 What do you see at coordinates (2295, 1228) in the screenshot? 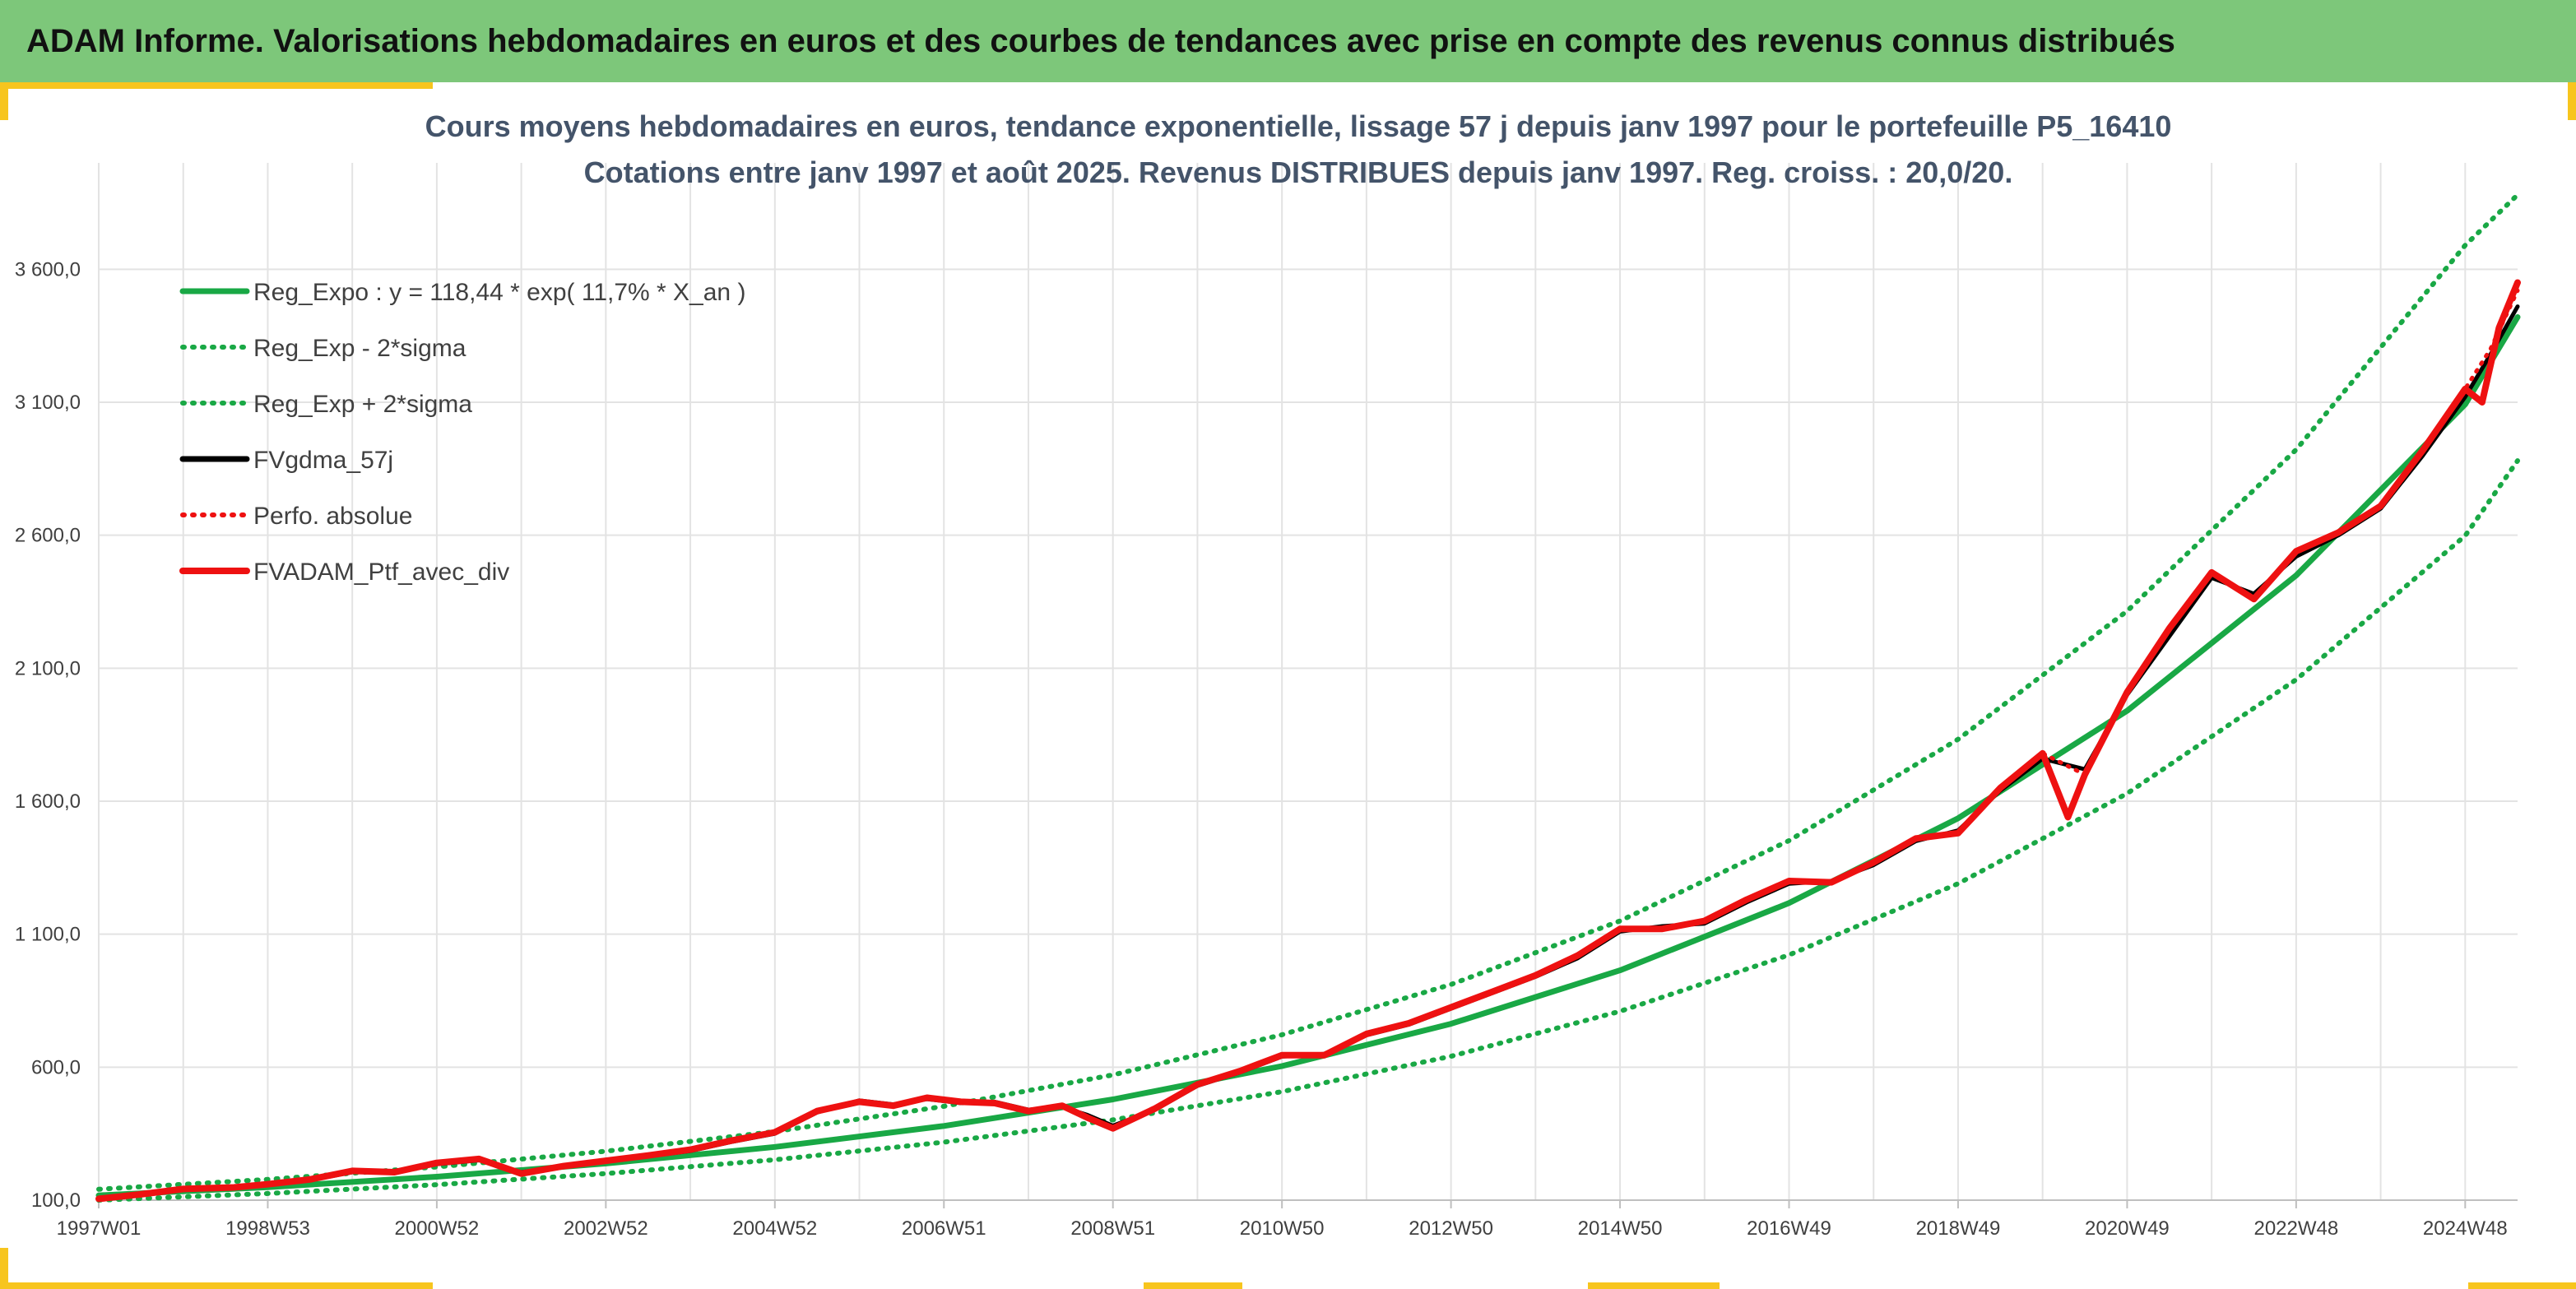
I see `x-tick-label: 2022W48` at bounding box center [2295, 1228].